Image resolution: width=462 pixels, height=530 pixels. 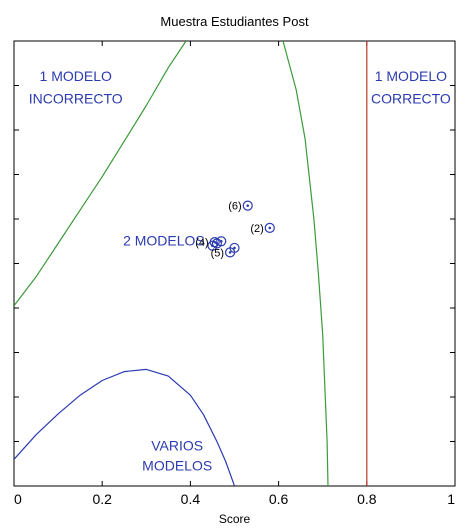 I want to click on region-label: MODELOS, so click(x=177, y=465).